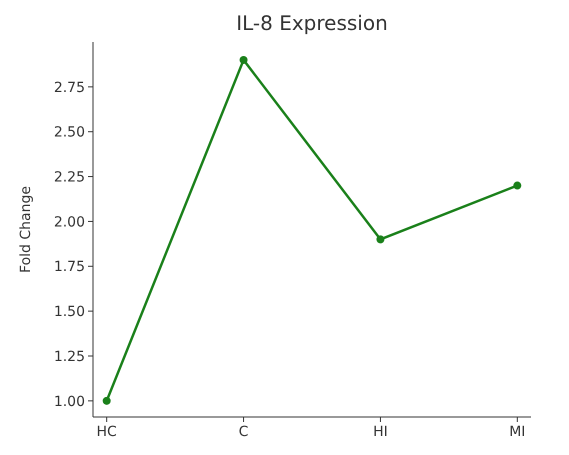  I want to click on y-tick-label: 1.50, so click(69, 312).